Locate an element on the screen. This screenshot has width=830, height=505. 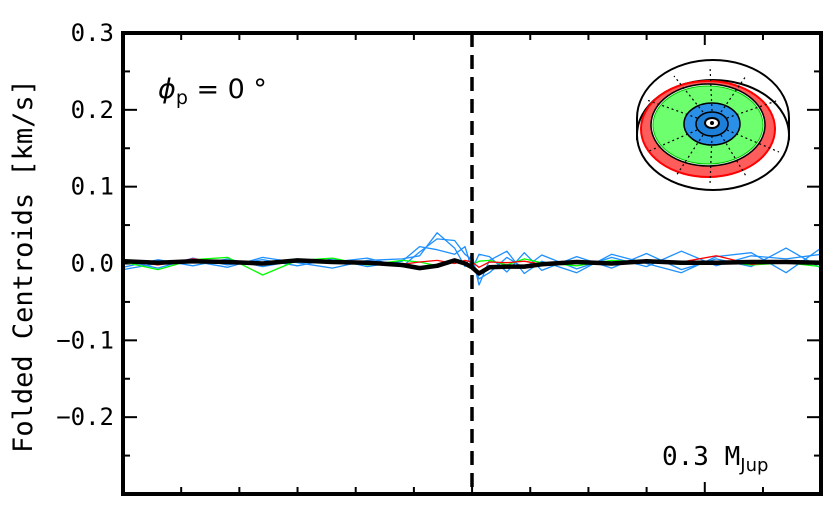
disk-outer-rim is located at coordinates (713, 89).